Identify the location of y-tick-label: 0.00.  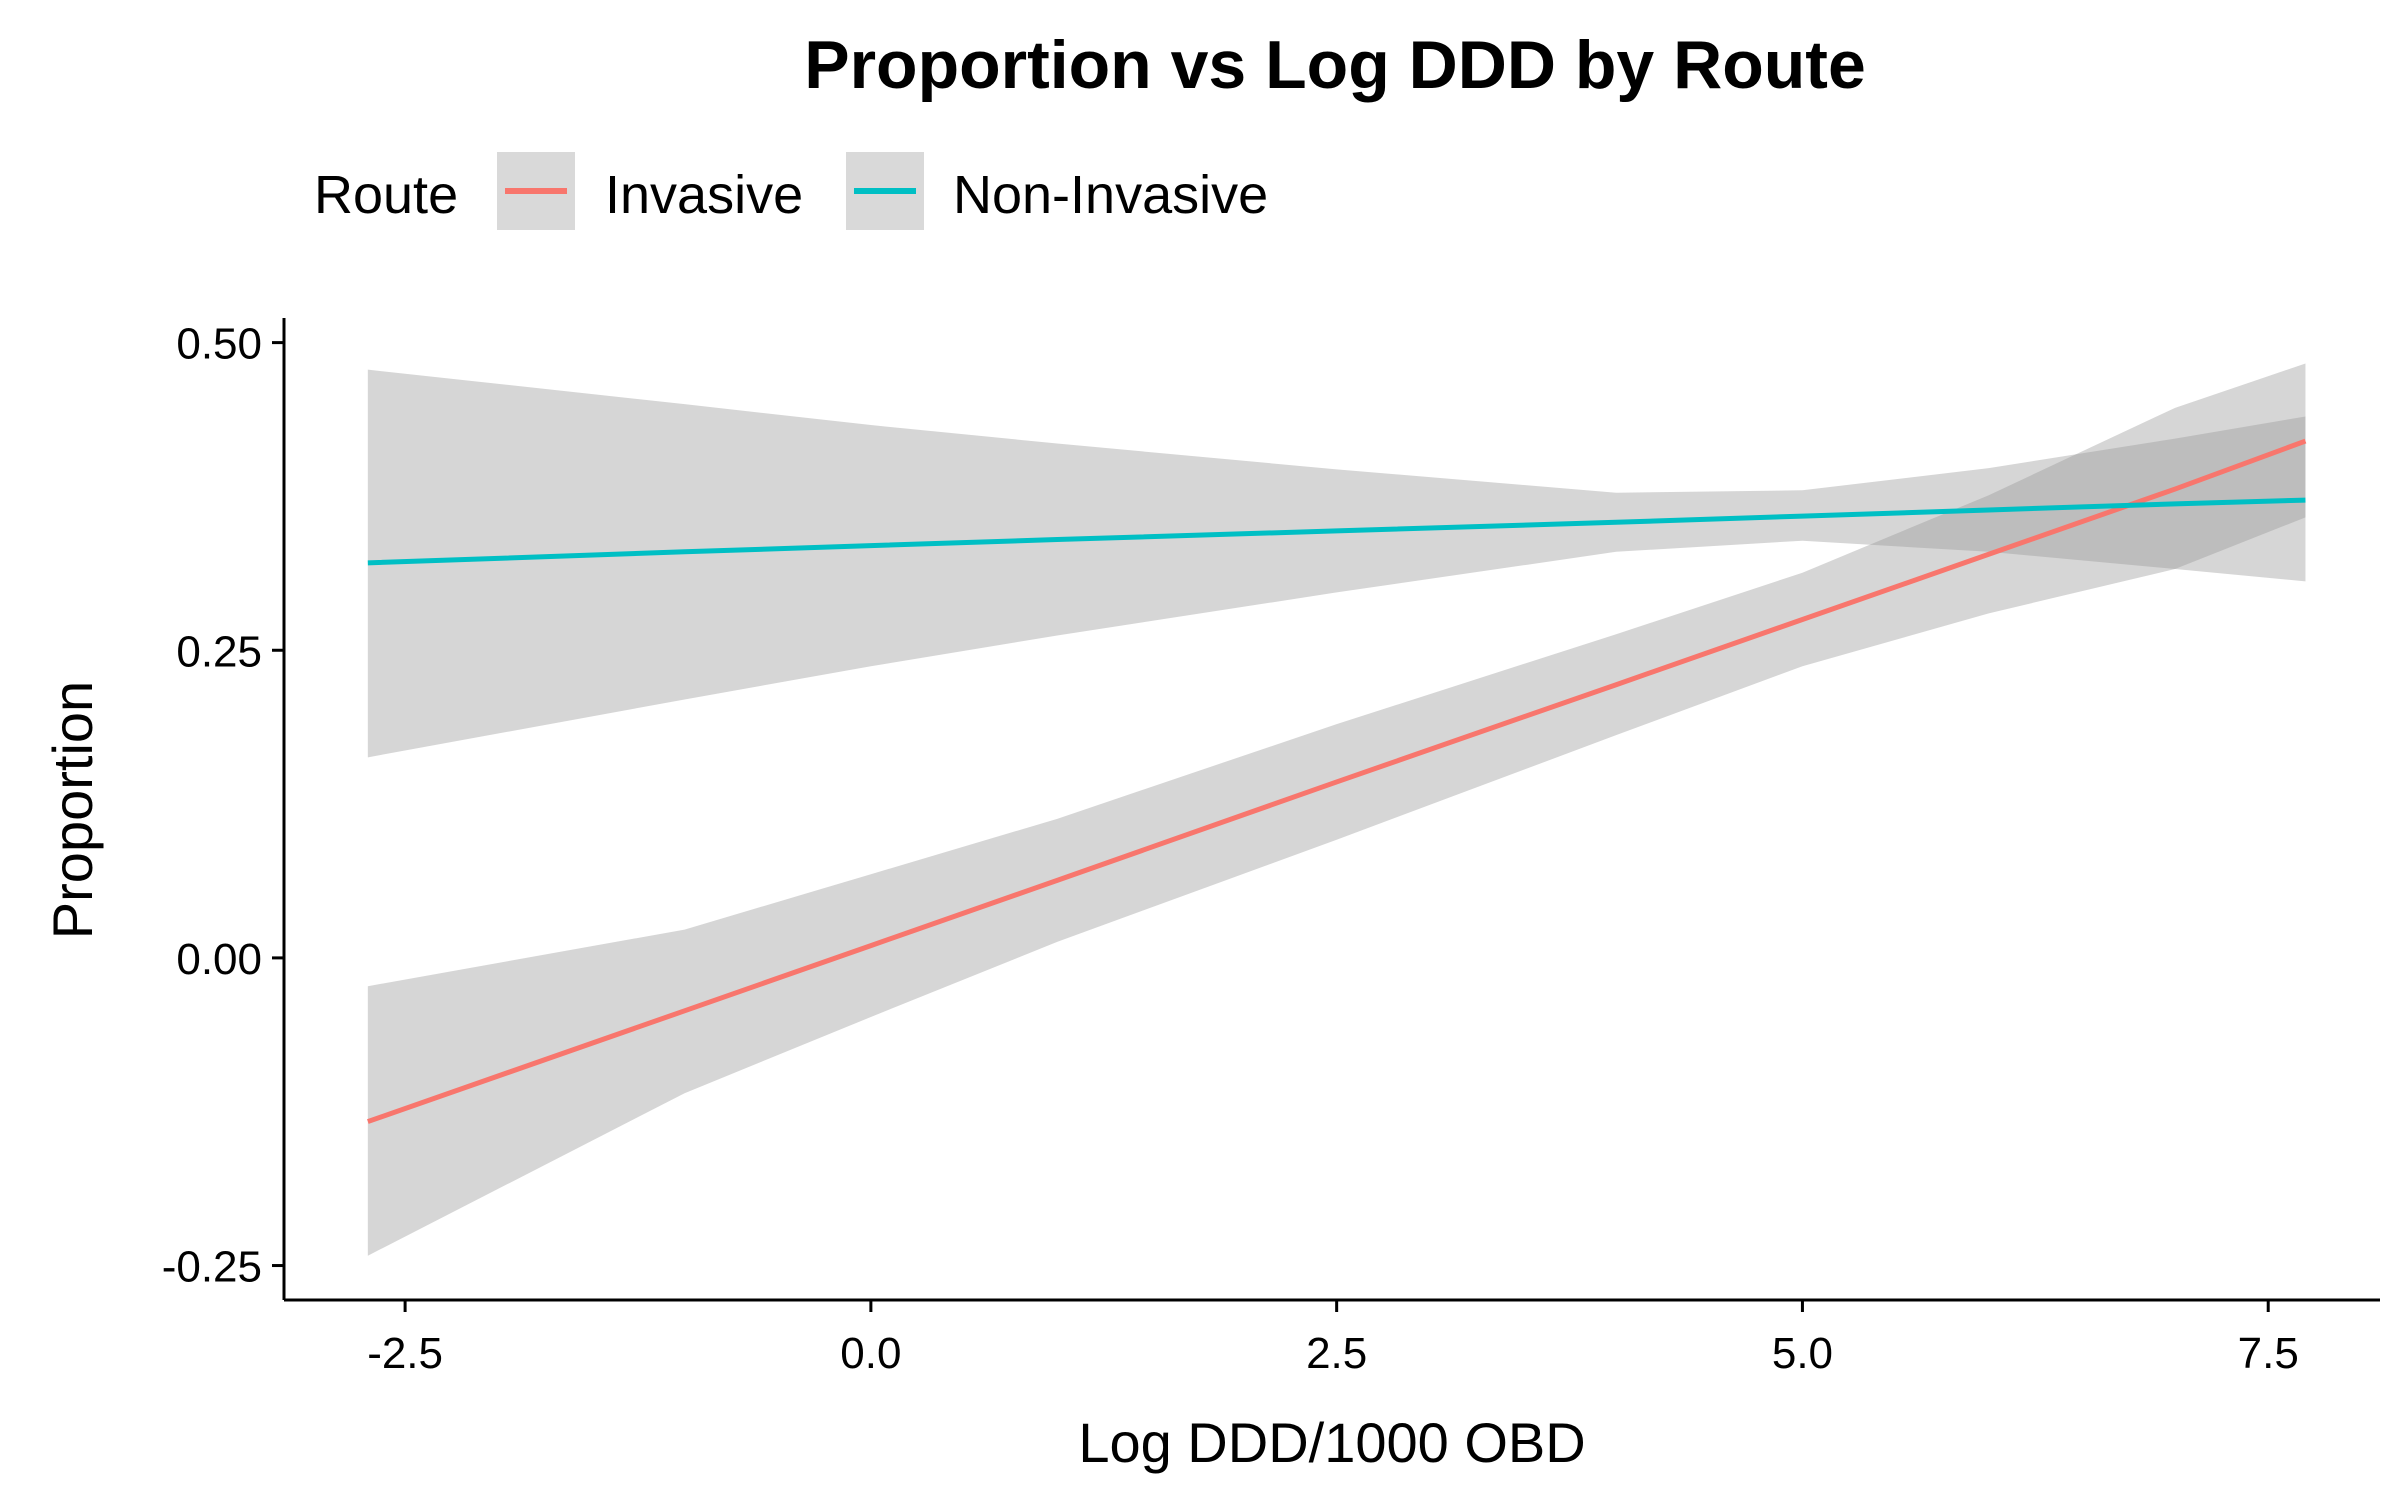
(219, 959).